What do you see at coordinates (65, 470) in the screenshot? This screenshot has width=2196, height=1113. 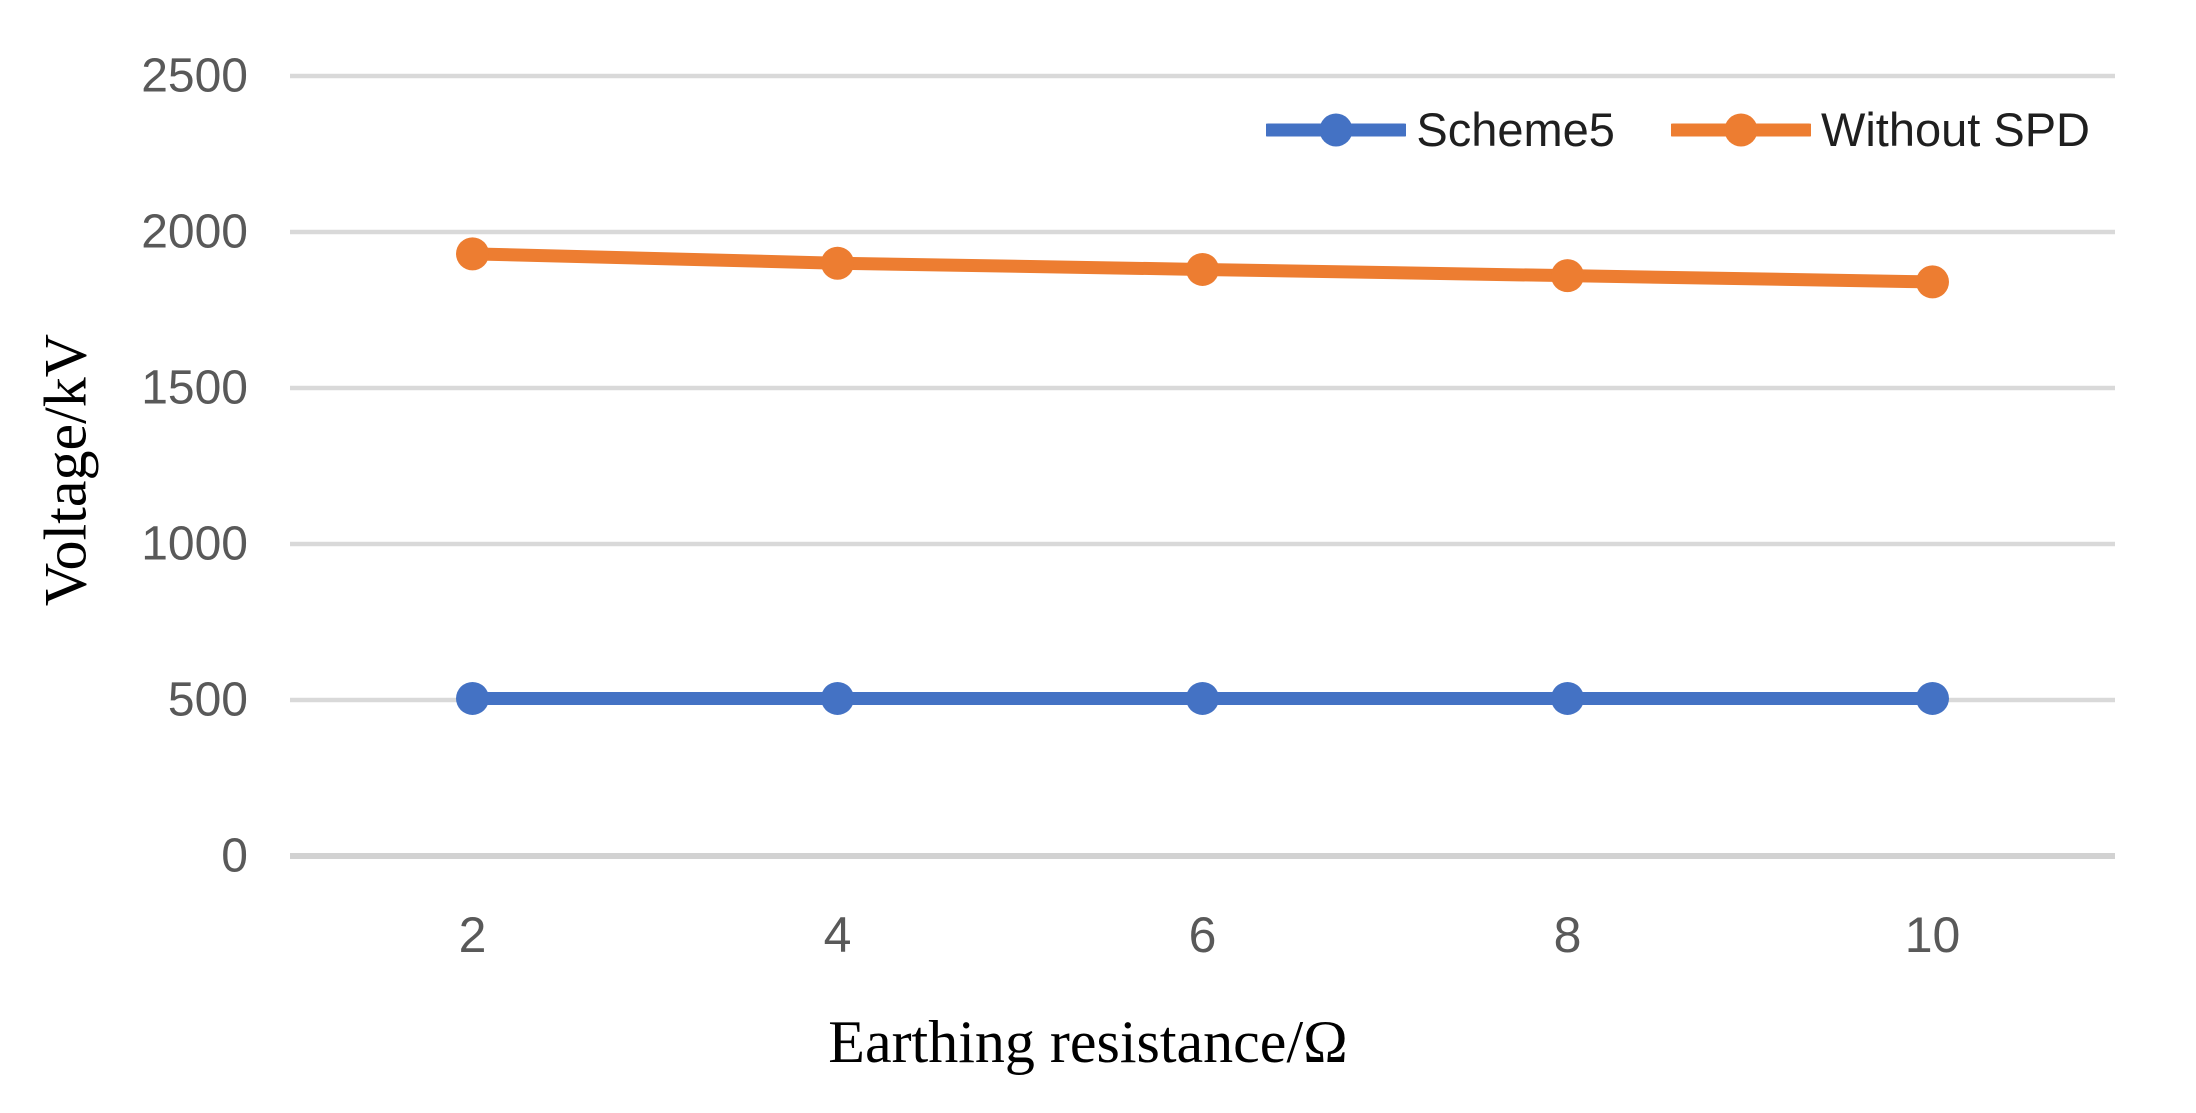 I see `y-axis-title: Voltage/kV` at bounding box center [65, 470].